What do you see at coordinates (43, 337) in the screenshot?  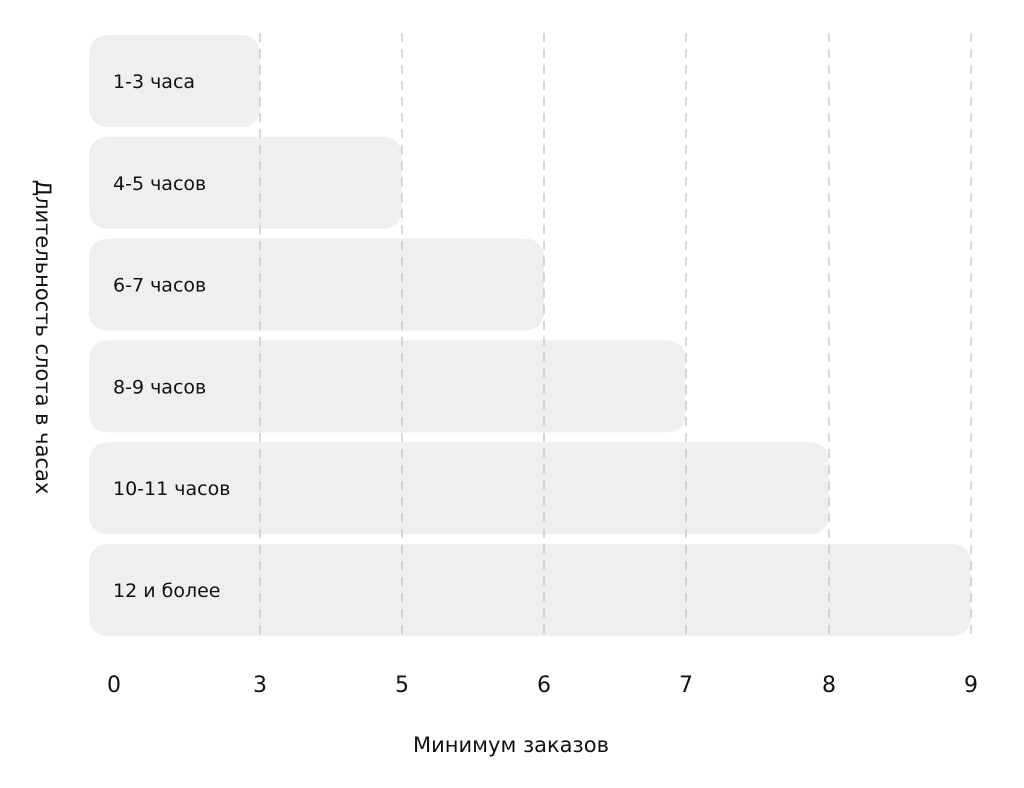 I see `y-axis-title: Длительность слота в часах` at bounding box center [43, 337].